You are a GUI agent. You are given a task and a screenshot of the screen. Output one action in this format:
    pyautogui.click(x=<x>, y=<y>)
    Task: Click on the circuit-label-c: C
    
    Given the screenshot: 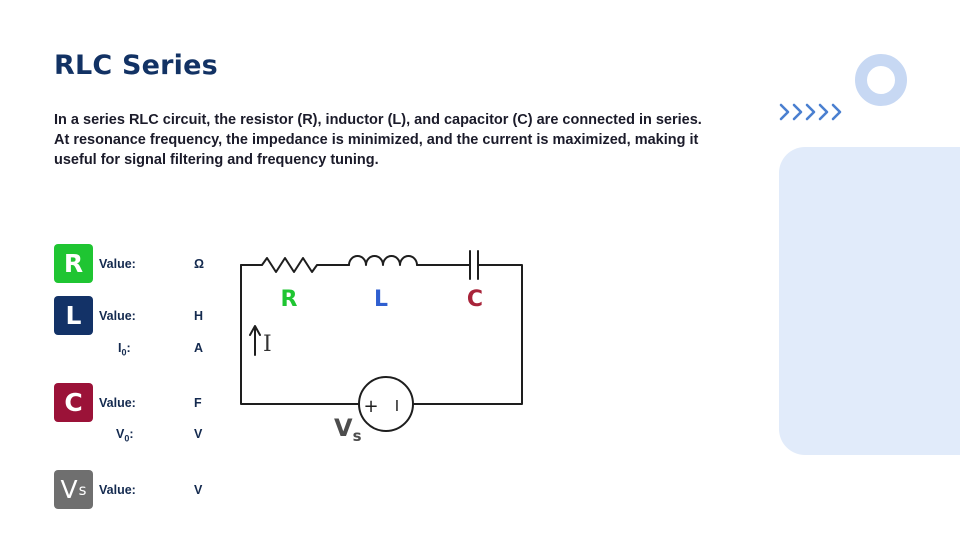 What is the action you would take?
    pyautogui.click(x=475, y=299)
    